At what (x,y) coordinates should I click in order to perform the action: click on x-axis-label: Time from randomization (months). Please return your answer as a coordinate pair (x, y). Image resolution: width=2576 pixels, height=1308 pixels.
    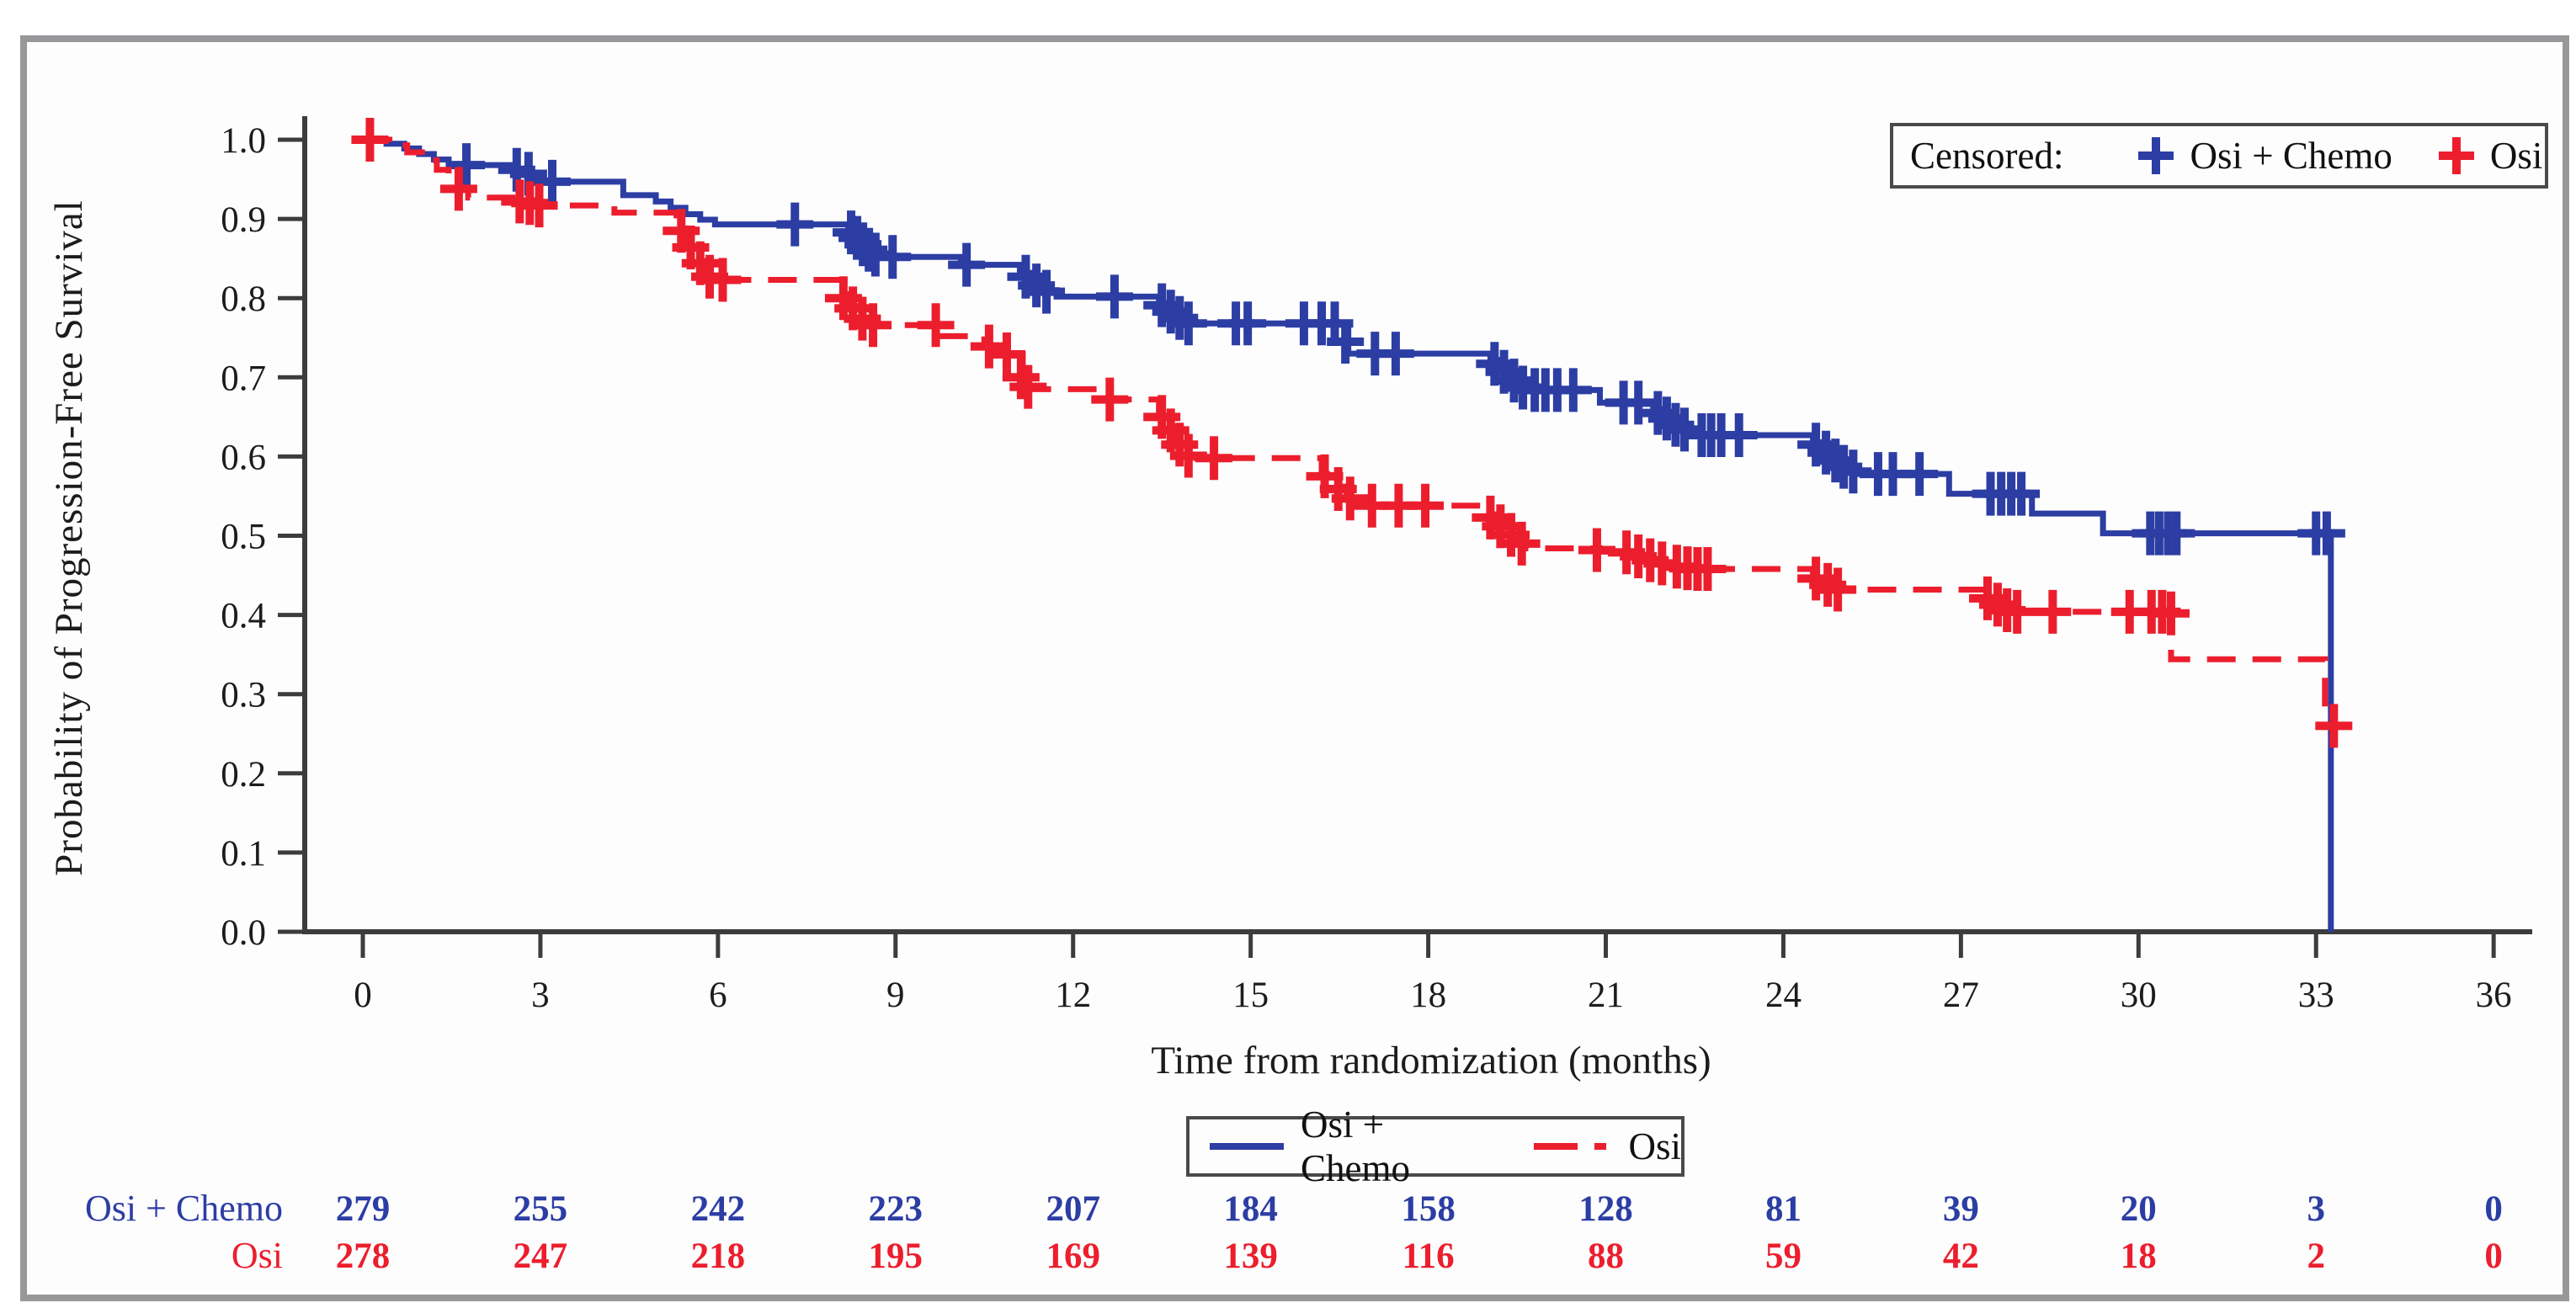
    Looking at the image, I should click on (1431, 1060).